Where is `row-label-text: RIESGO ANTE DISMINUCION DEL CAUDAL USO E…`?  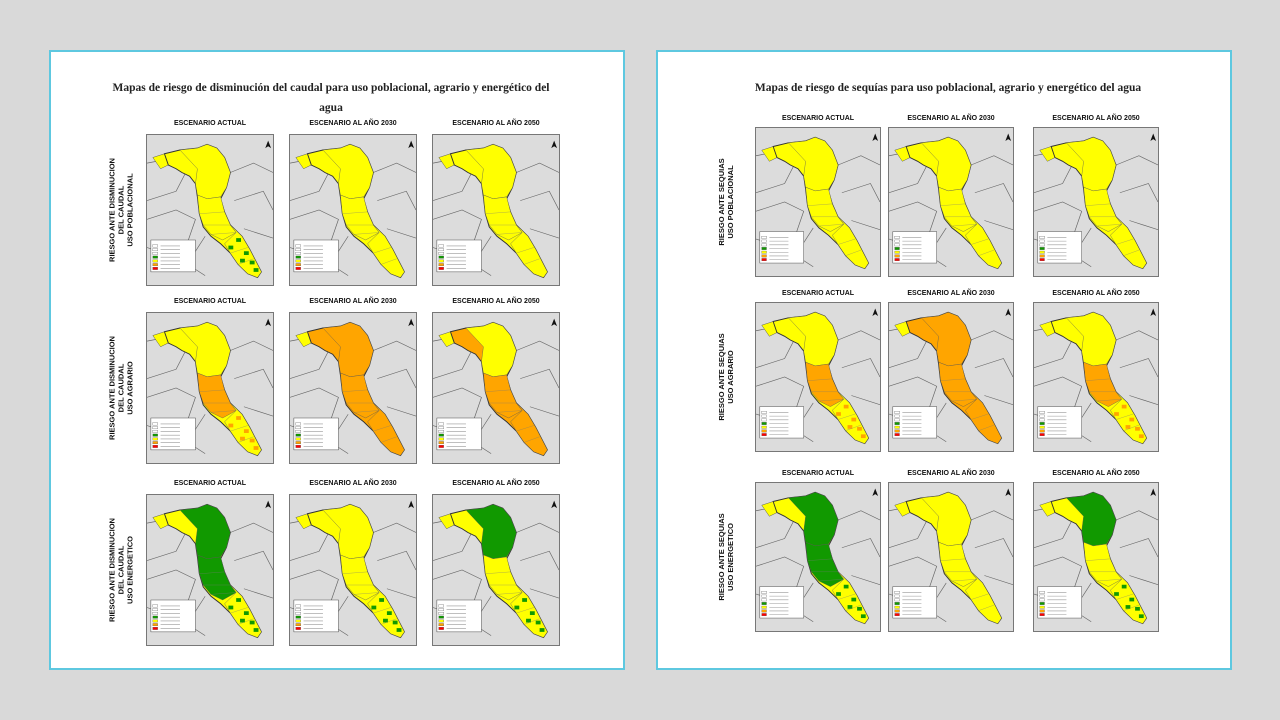 row-label-text: RIESGO ANTE DISMINUCION DEL CAUDAL USO E… is located at coordinates (121, 570).